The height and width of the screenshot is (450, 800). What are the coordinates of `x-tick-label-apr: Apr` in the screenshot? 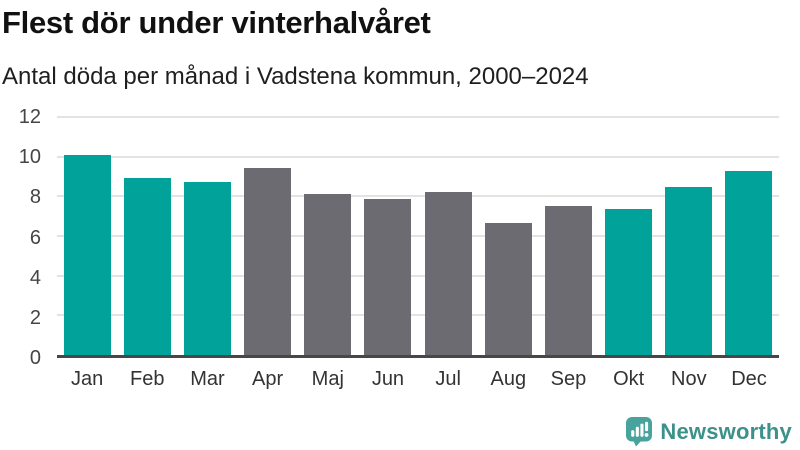 It's located at (268, 379).